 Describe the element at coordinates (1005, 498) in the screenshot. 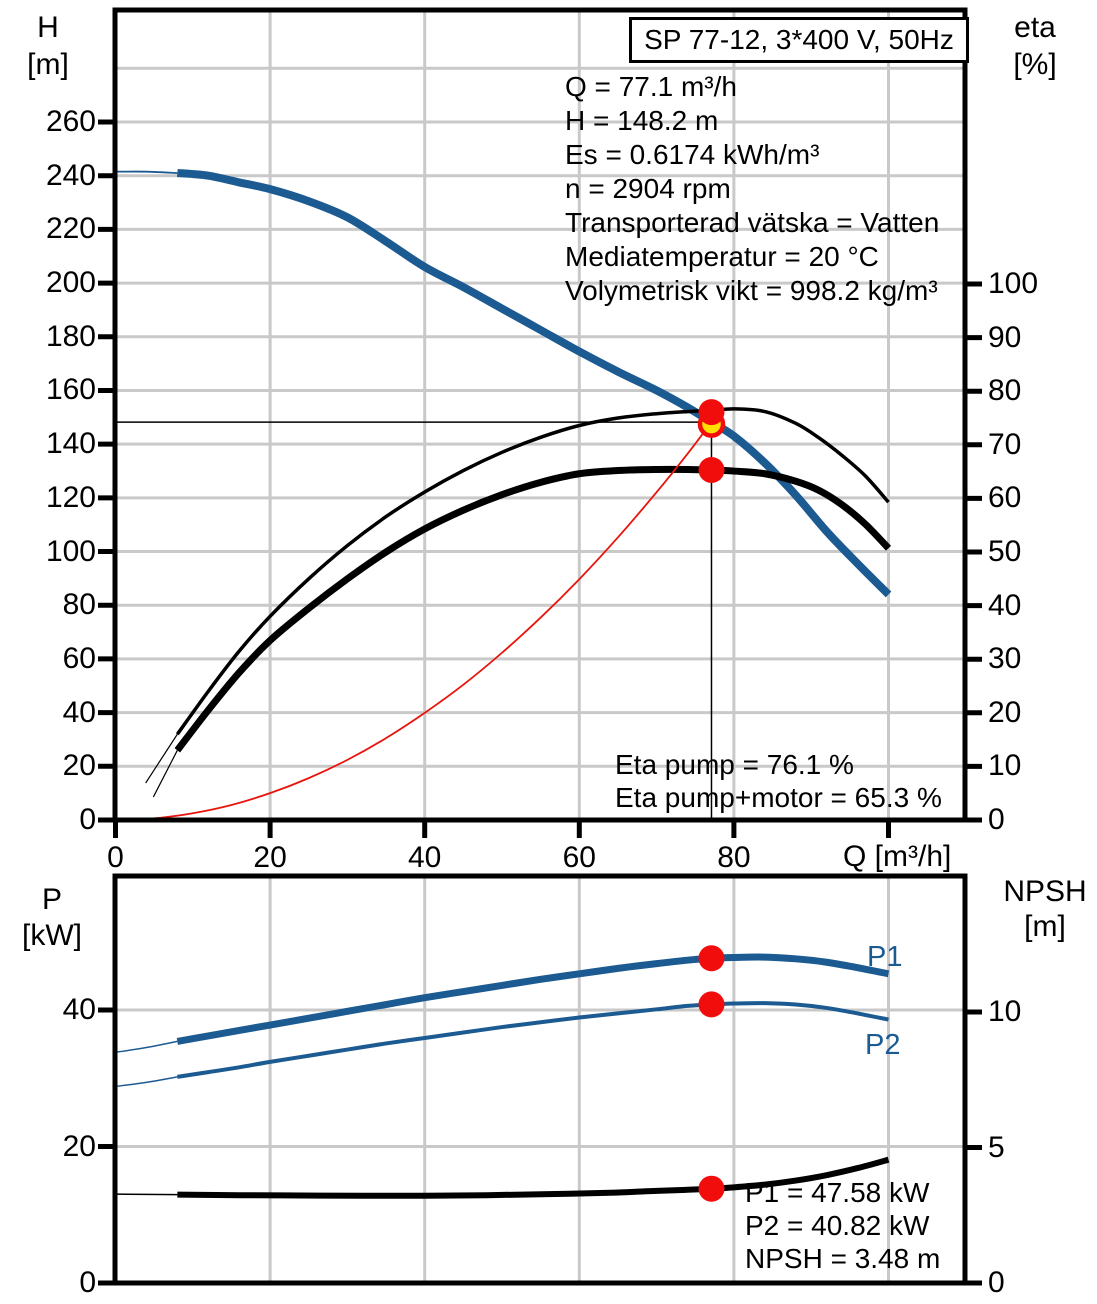

I see `right-axis-tick-label: 60` at that location.